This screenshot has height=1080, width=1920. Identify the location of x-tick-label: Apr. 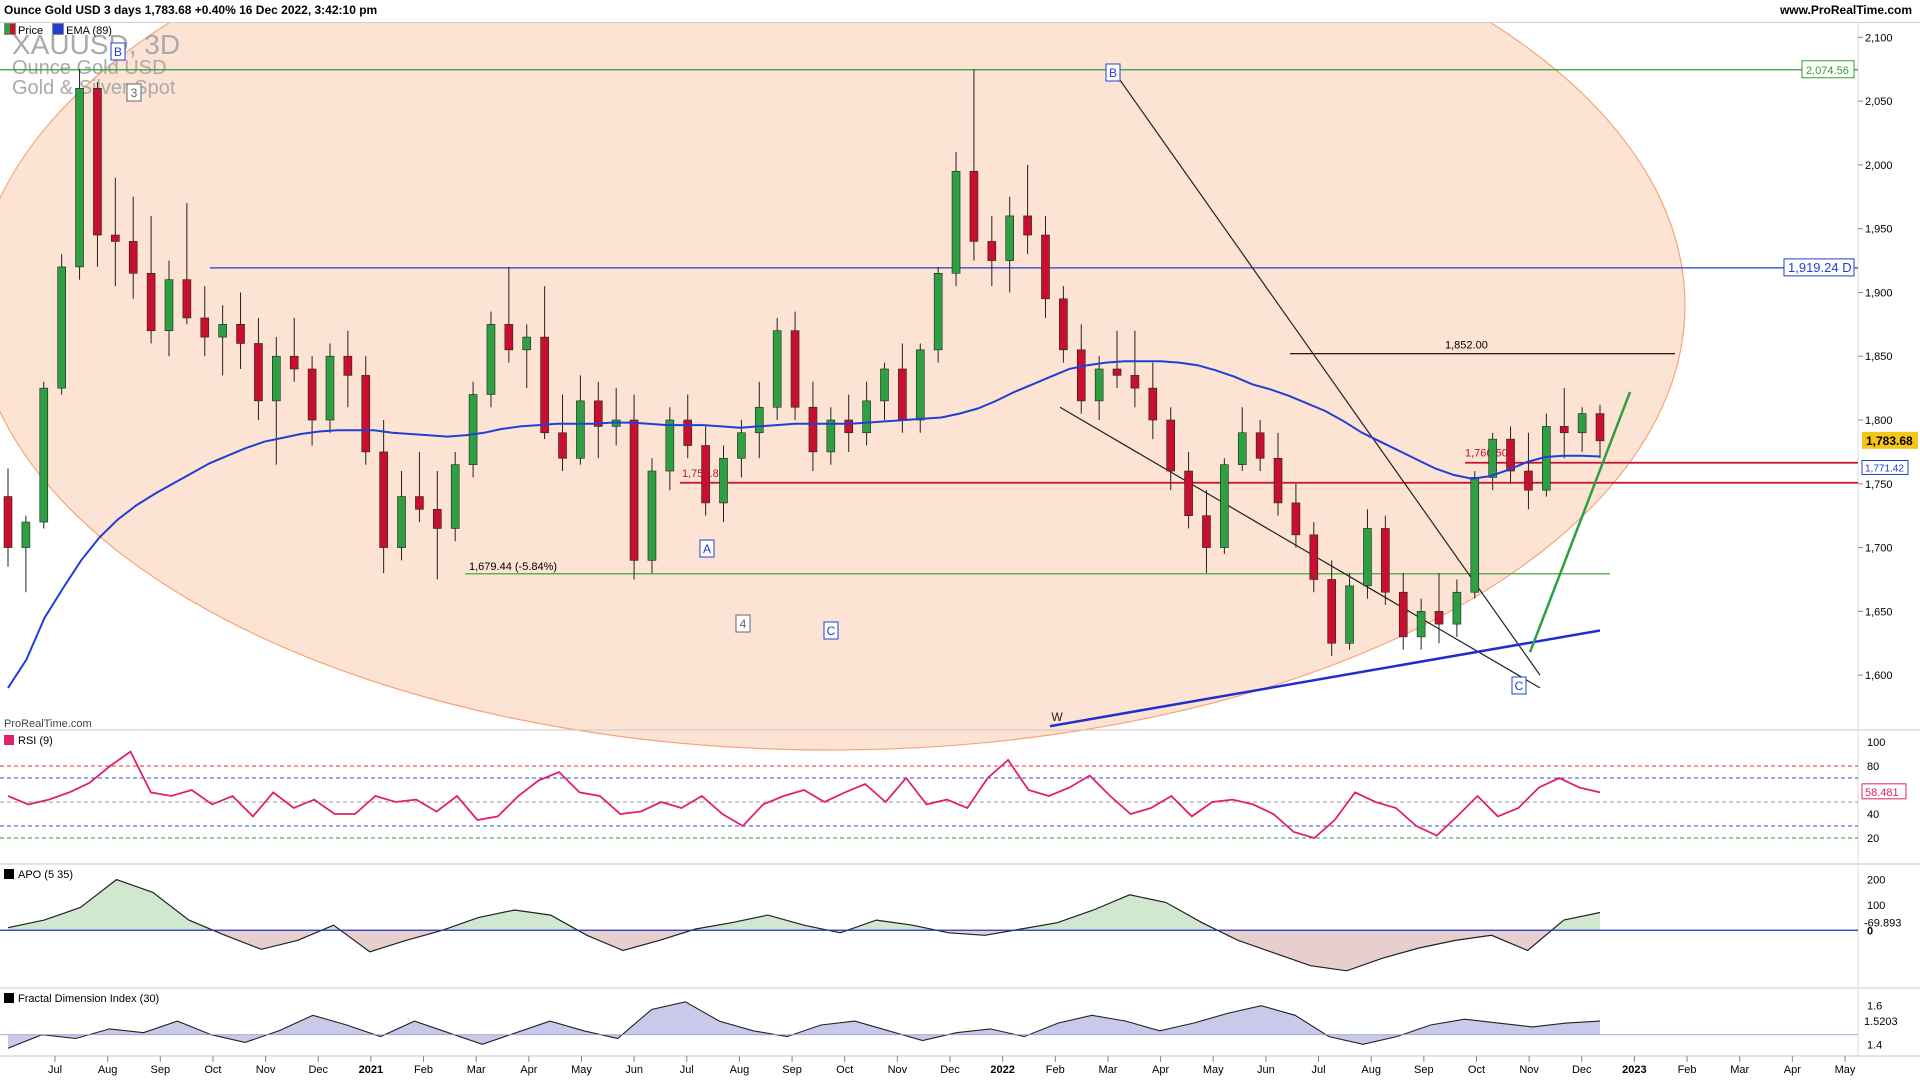
(1160, 1070).